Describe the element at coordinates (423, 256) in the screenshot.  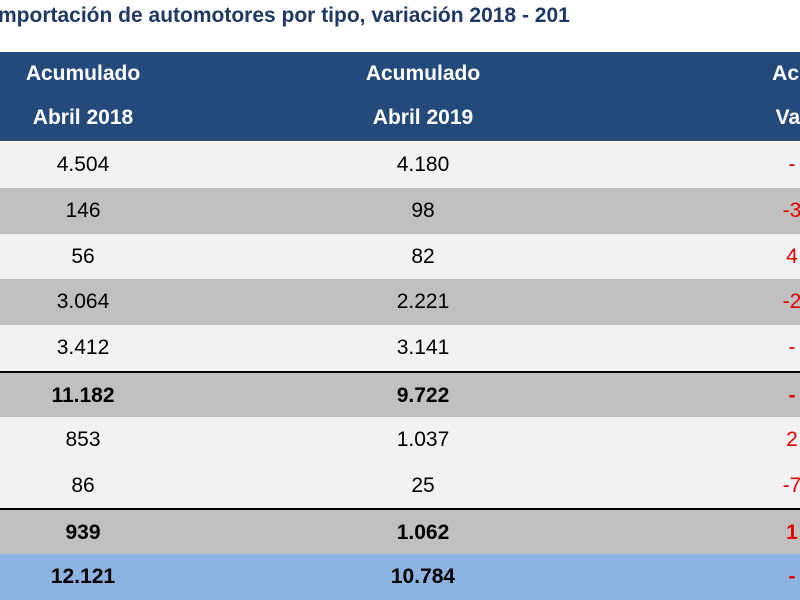
I see `table-cell: 82` at that location.